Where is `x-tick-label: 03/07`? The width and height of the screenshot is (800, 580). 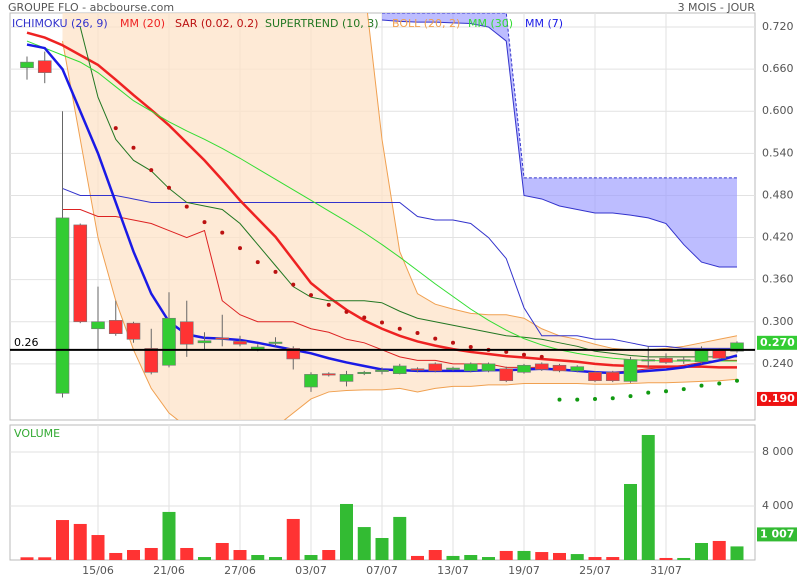
x-tick-label: 03/07 is located at coordinates (311, 570).